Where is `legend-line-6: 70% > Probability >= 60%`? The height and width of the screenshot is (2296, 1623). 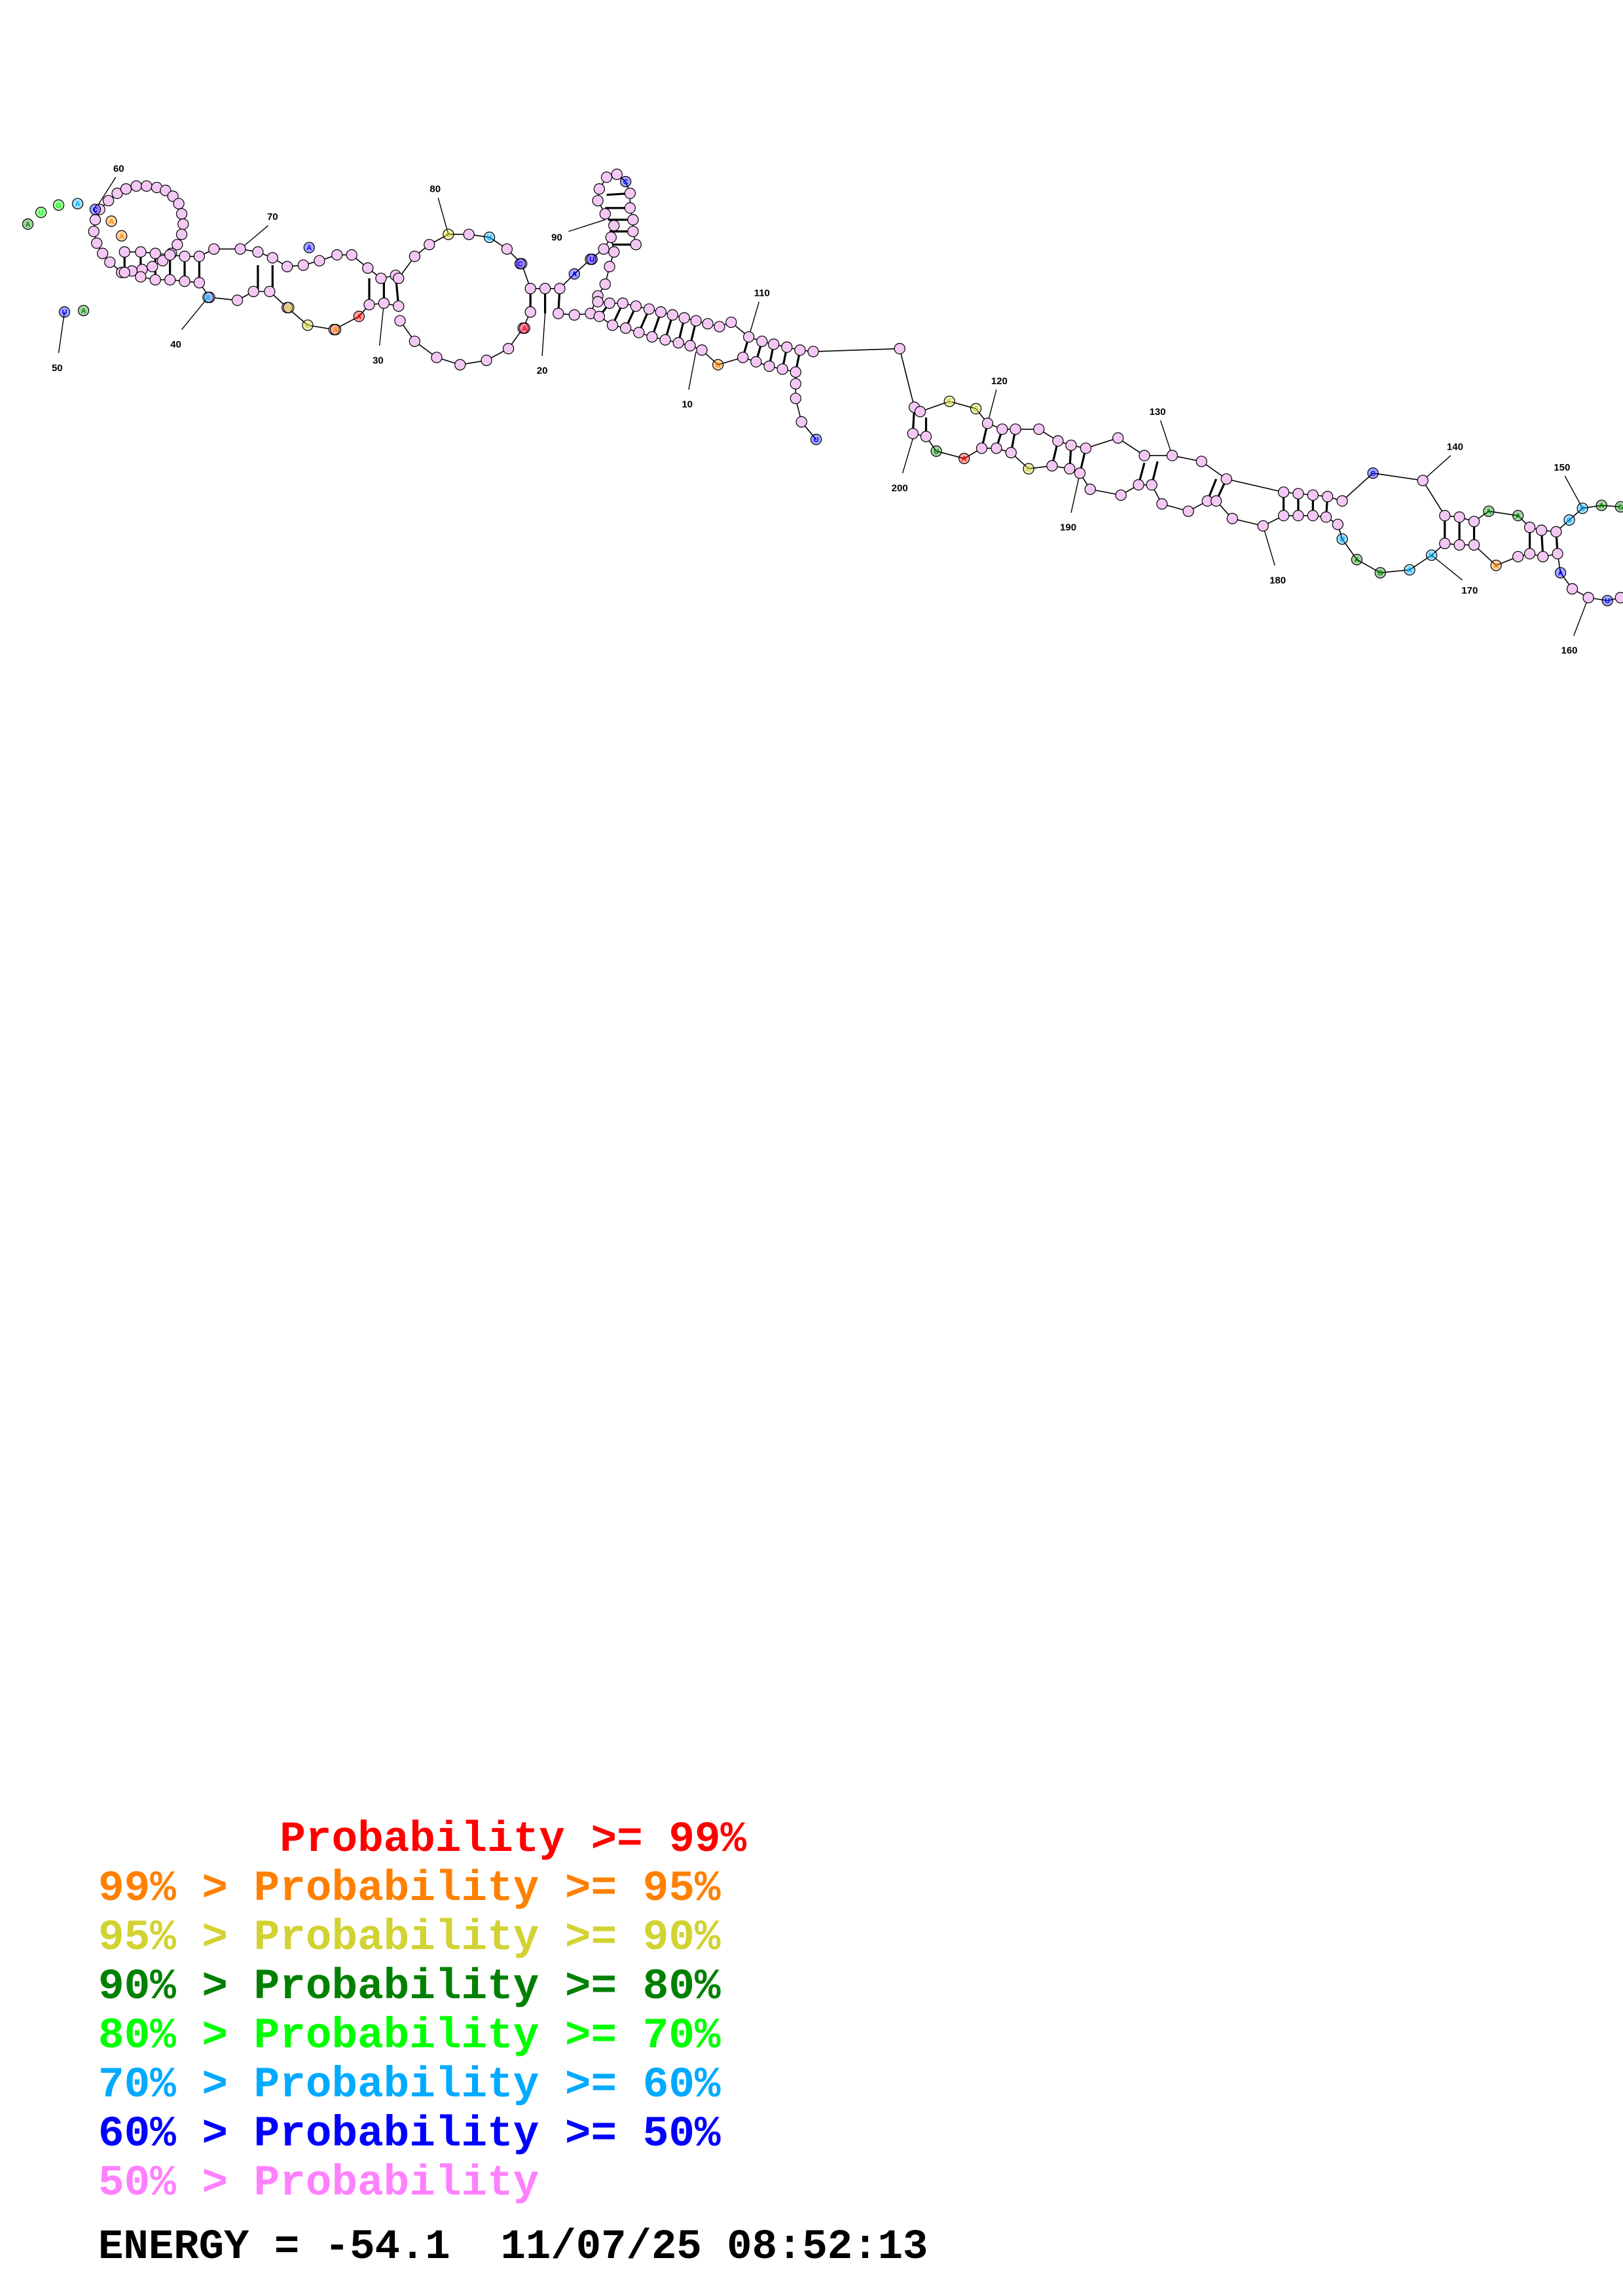 legend-line-6: 70% > Probability >= 60% is located at coordinates (409, 2084).